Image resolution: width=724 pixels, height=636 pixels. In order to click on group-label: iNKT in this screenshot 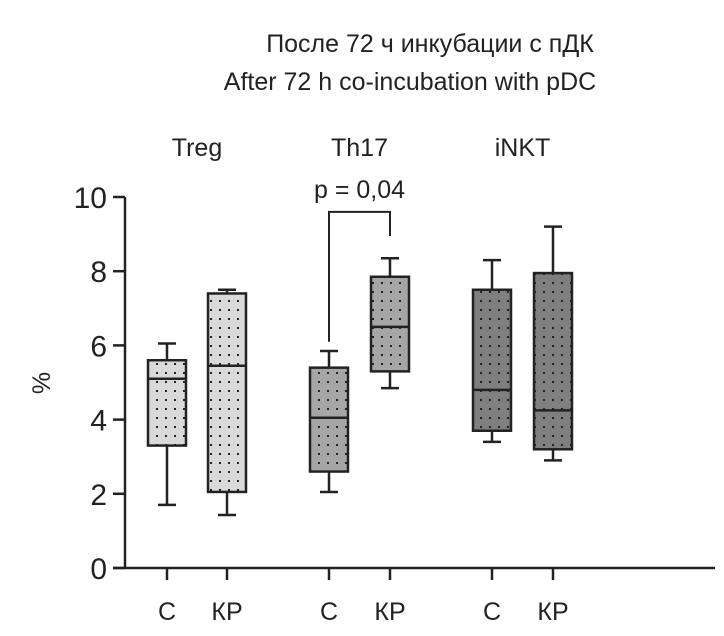, I will do `click(523, 148)`.